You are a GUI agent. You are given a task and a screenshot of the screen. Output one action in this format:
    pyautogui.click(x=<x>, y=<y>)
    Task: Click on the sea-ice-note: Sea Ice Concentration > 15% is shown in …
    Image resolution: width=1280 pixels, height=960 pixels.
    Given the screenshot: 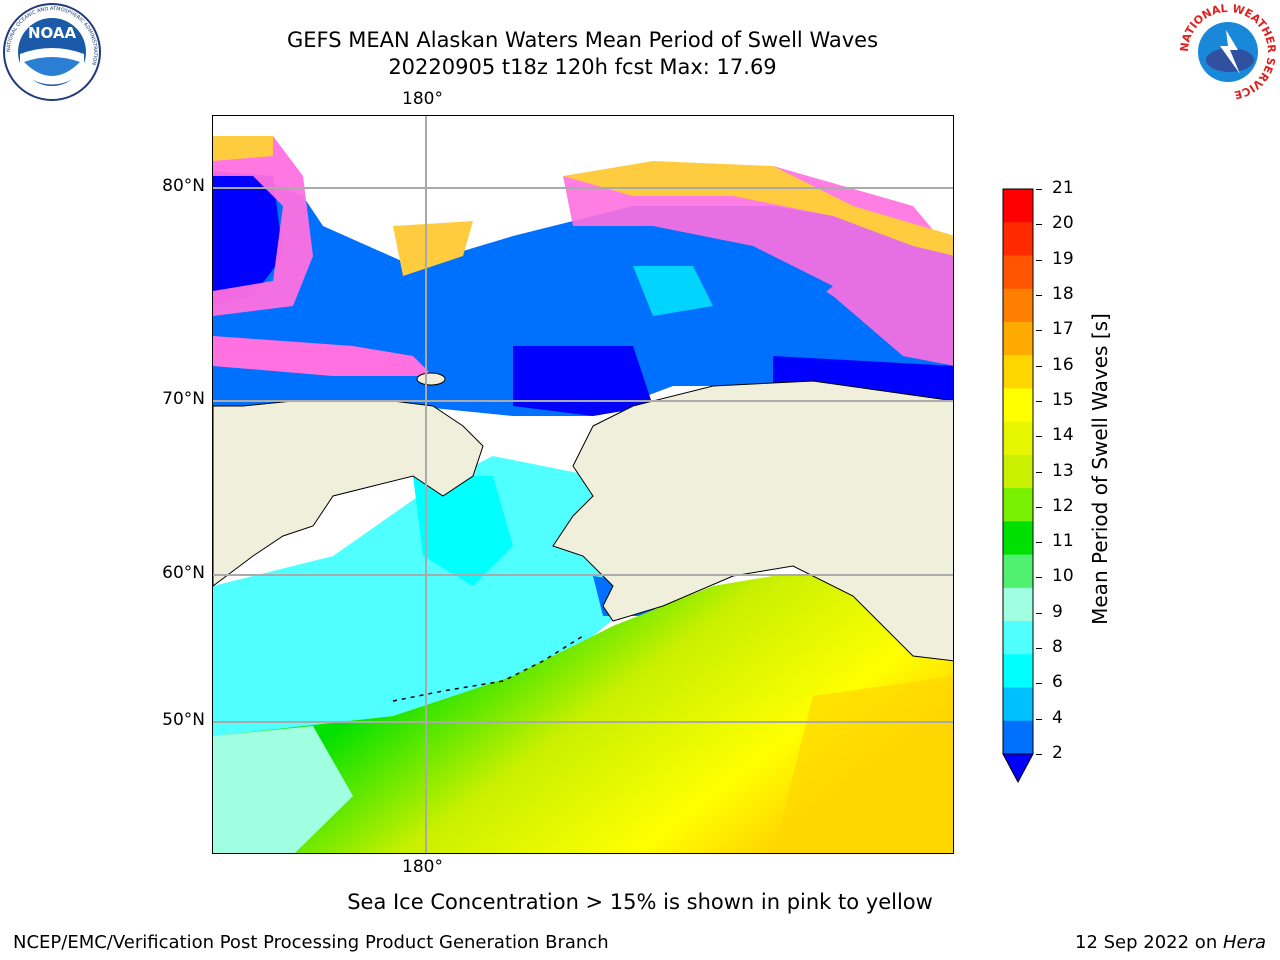 What is the action you would take?
    pyautogui.click(x=640, y=902)
    